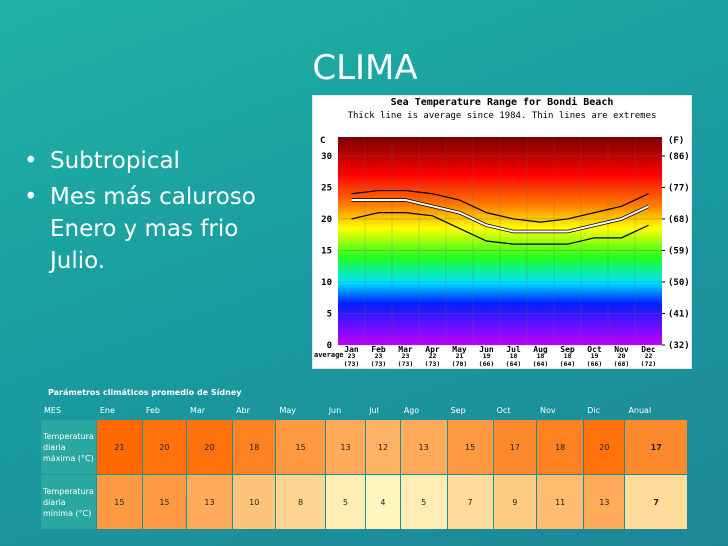 This screenshot has width=728, height=546. Describe the element at coordinates (500, 206) in the screenshot. I see `max-line` at that location.